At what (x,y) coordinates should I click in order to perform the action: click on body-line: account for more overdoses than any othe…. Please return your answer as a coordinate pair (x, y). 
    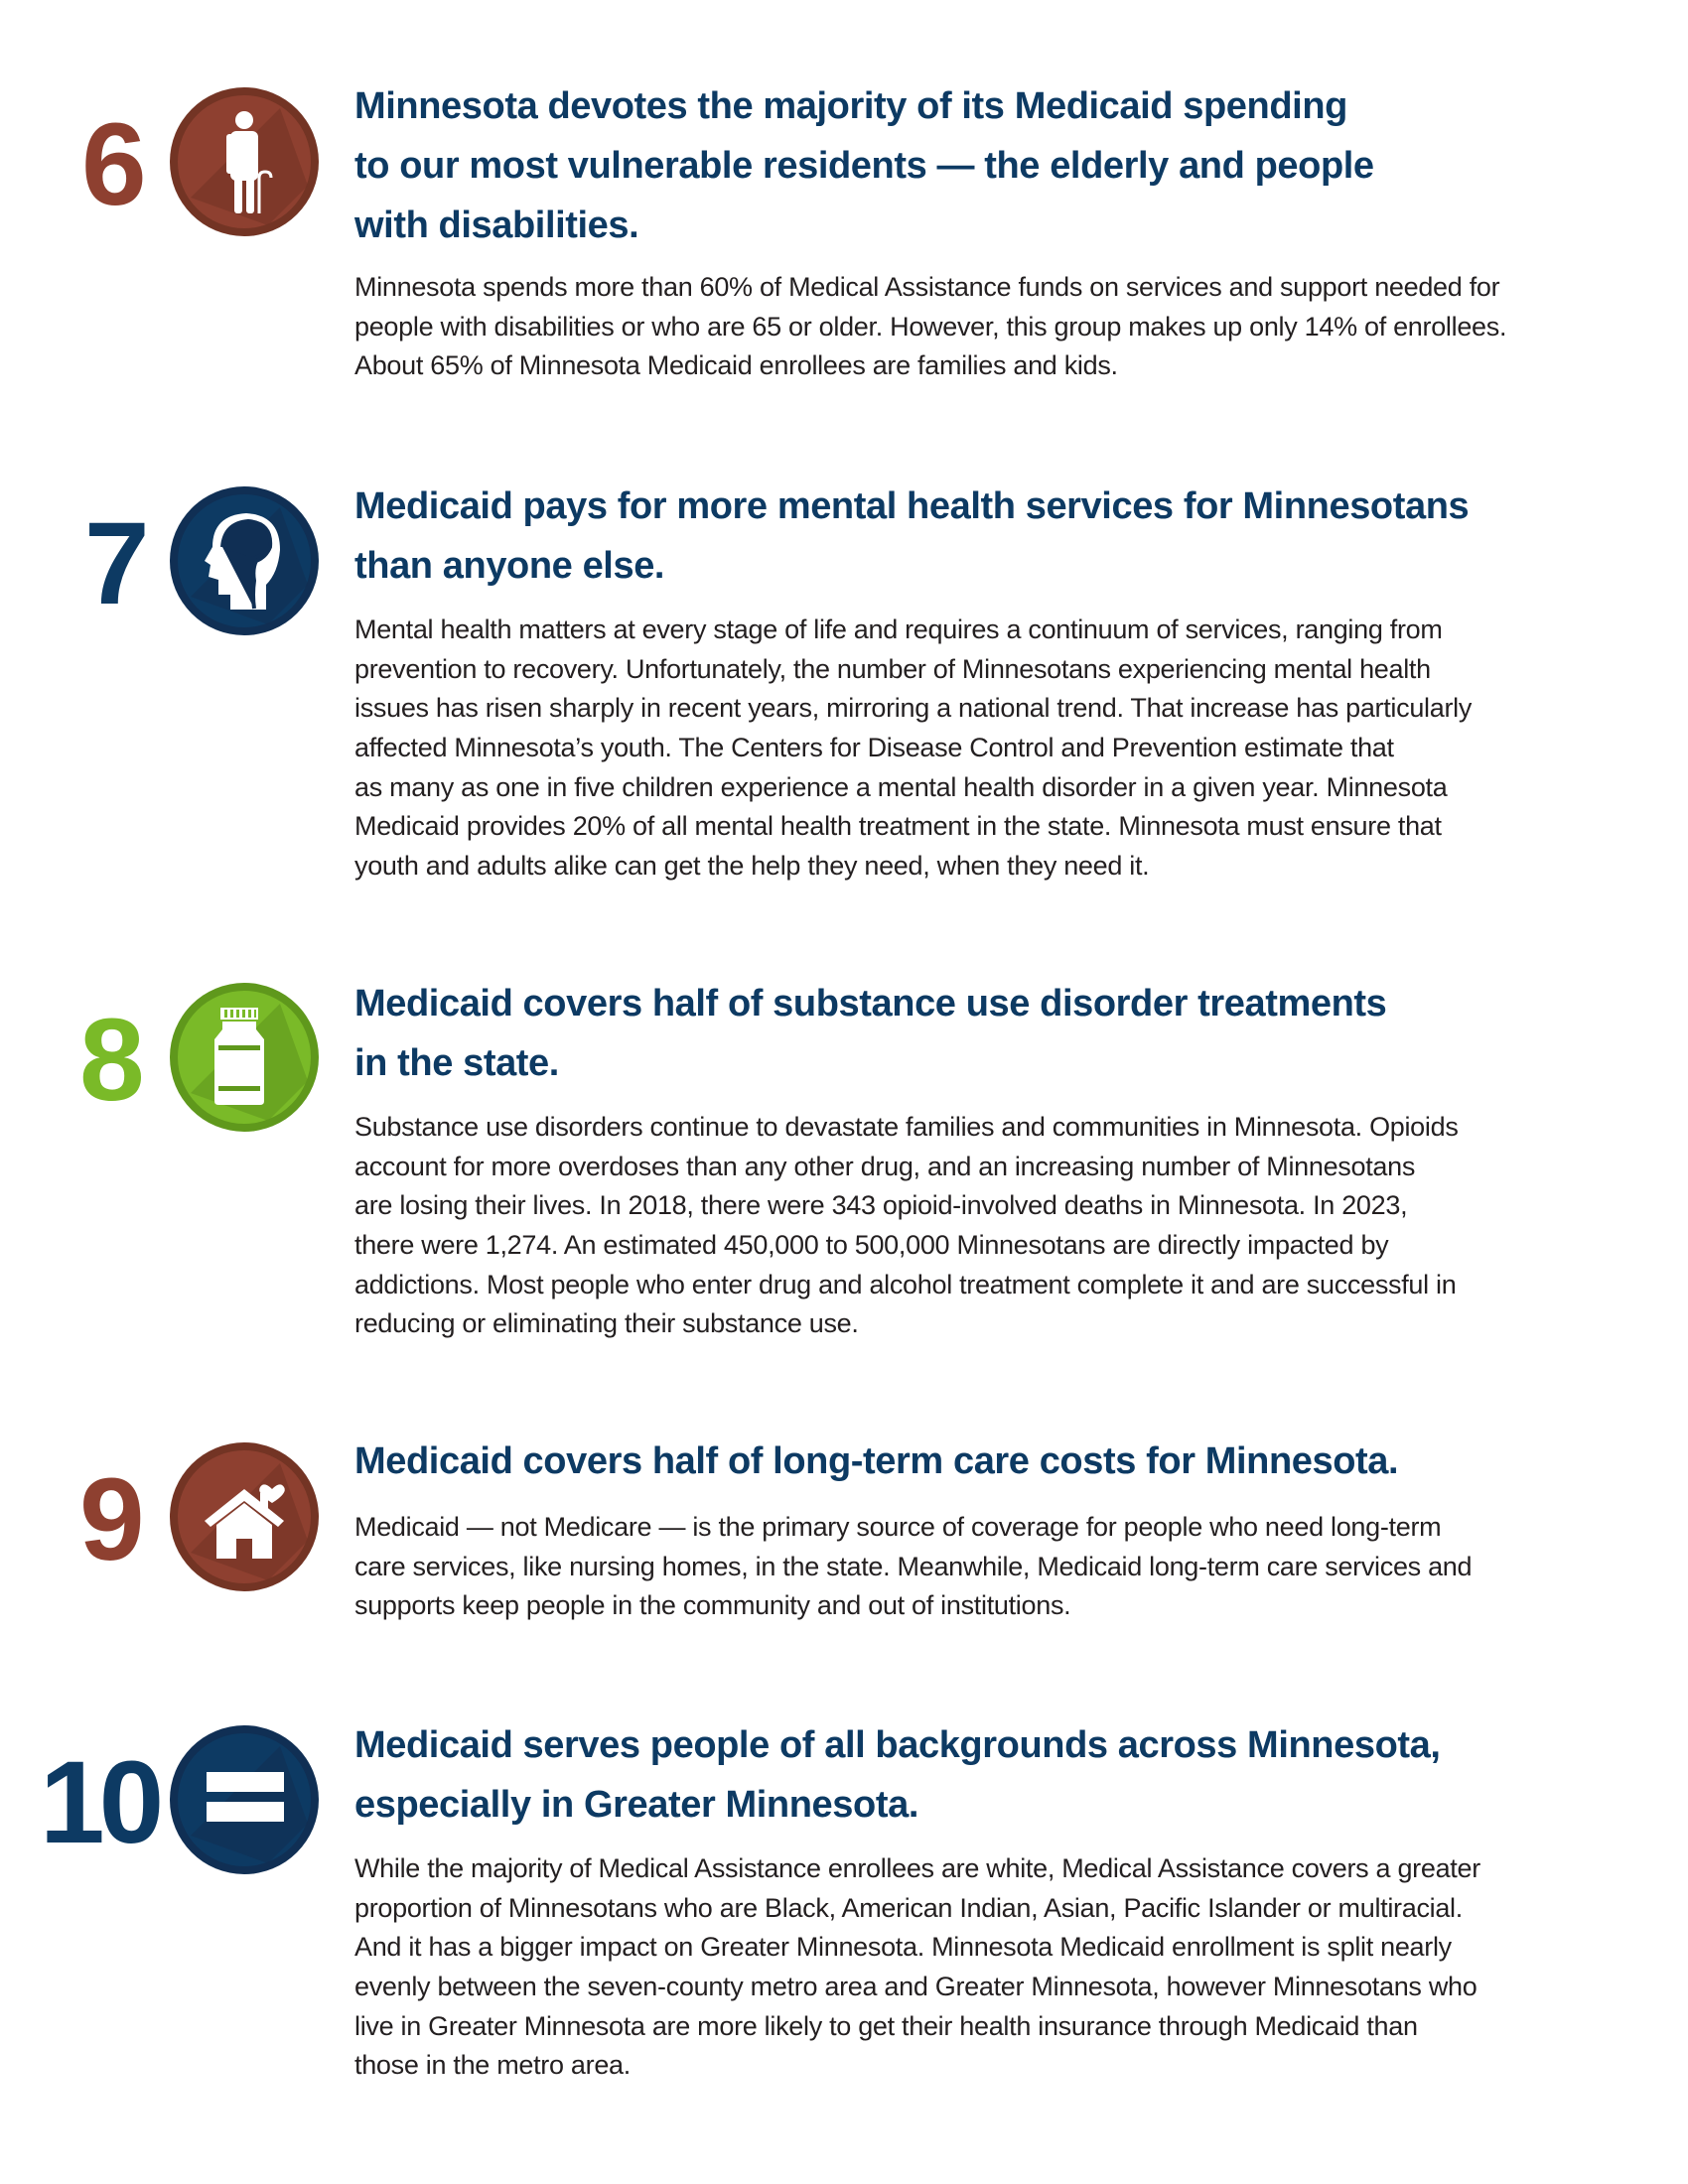
    Looking at the image, I should click on (885, 1166).